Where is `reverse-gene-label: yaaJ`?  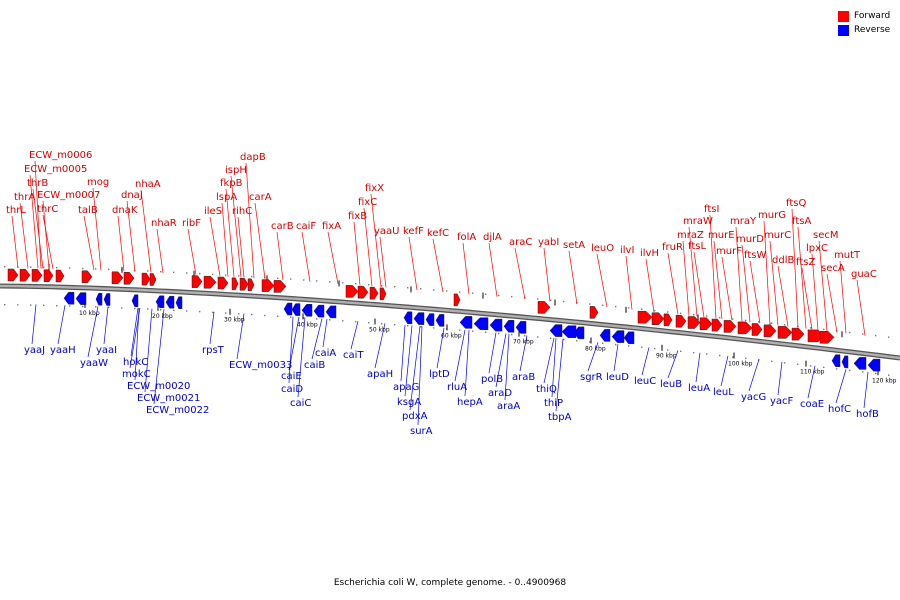
reverse-gene-label: yaaJ is located at coordinates (34, 350).